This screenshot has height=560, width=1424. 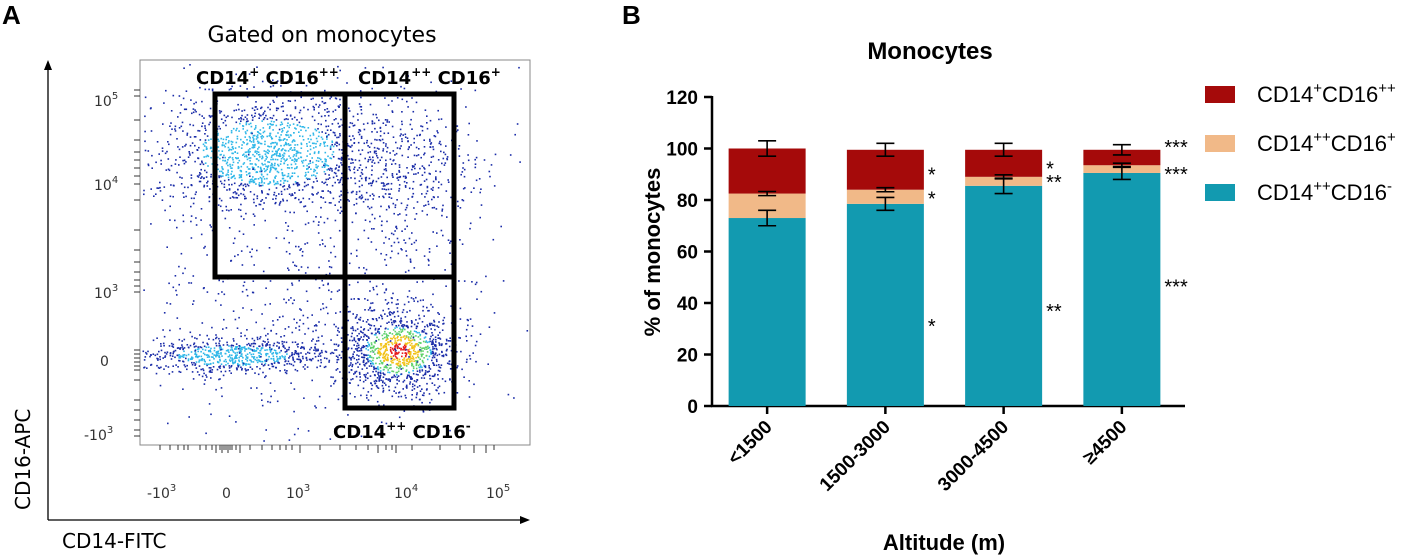 I want to click on y-tick-label: 0, so click(x=692, y=407).